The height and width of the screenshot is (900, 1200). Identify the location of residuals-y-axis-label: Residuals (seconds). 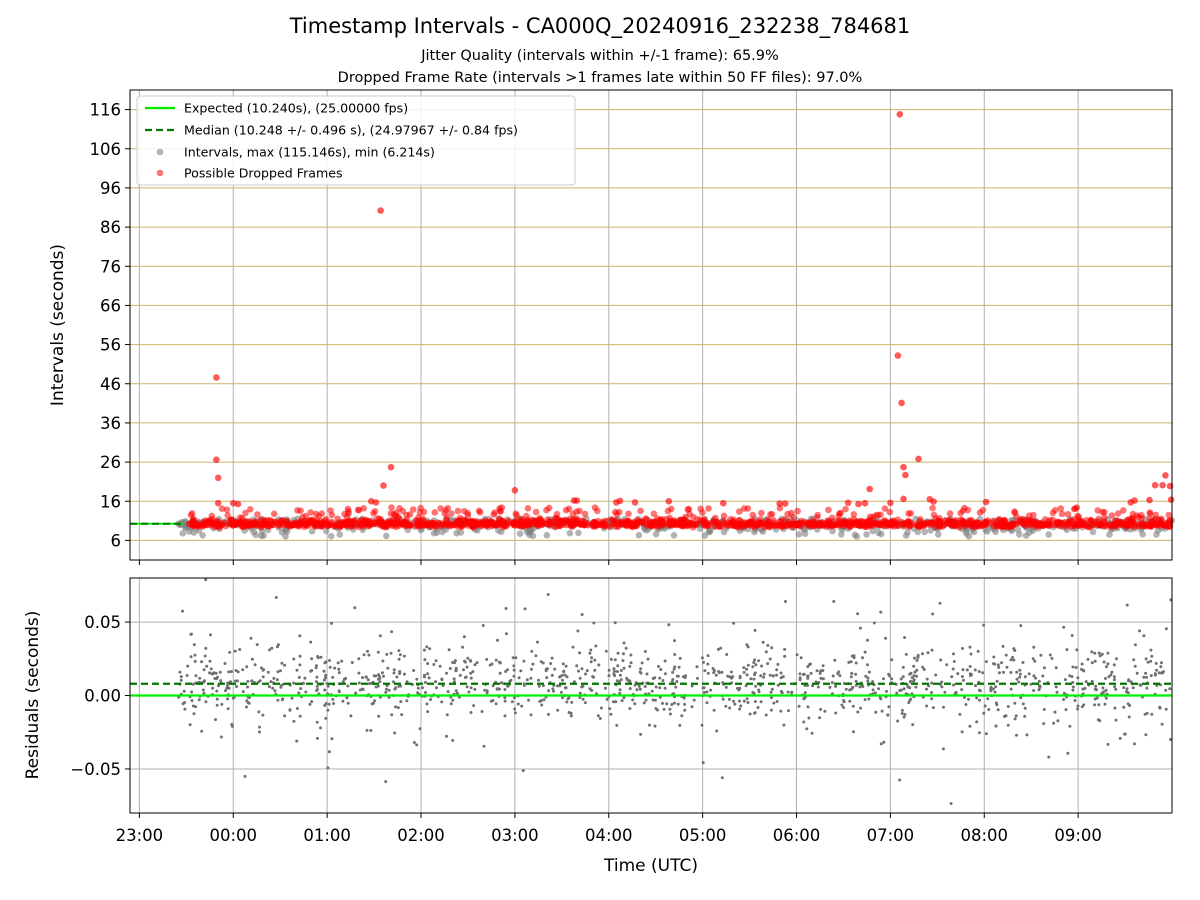
(33, 695).